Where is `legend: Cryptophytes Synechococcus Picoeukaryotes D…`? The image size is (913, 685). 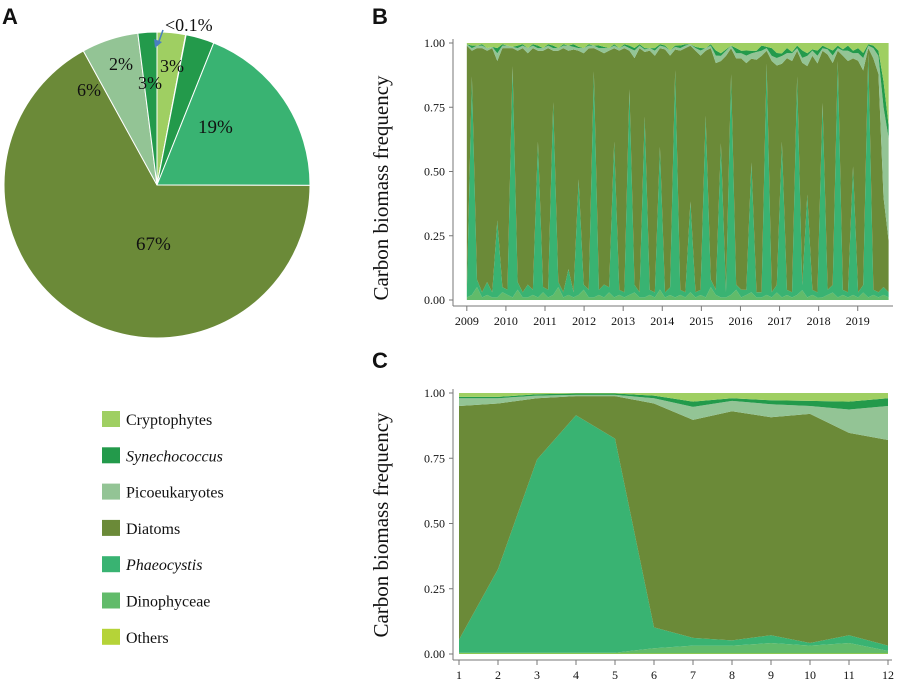 legend: Cryptophytes Synechococcus Picoeukaryotes D… is located at coordinates (163, 529).